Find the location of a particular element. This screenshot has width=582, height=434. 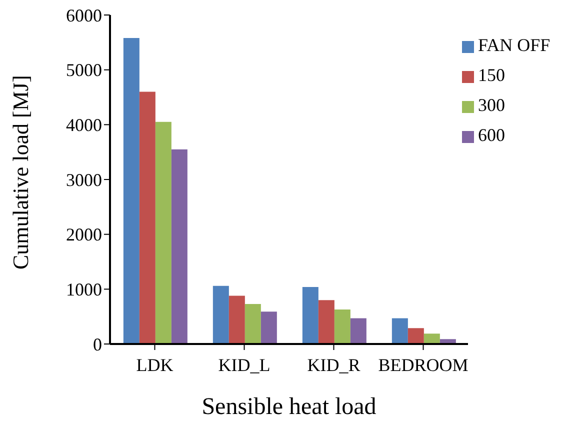

y-tick-label: 6000 is located at coordinates (84, 15).